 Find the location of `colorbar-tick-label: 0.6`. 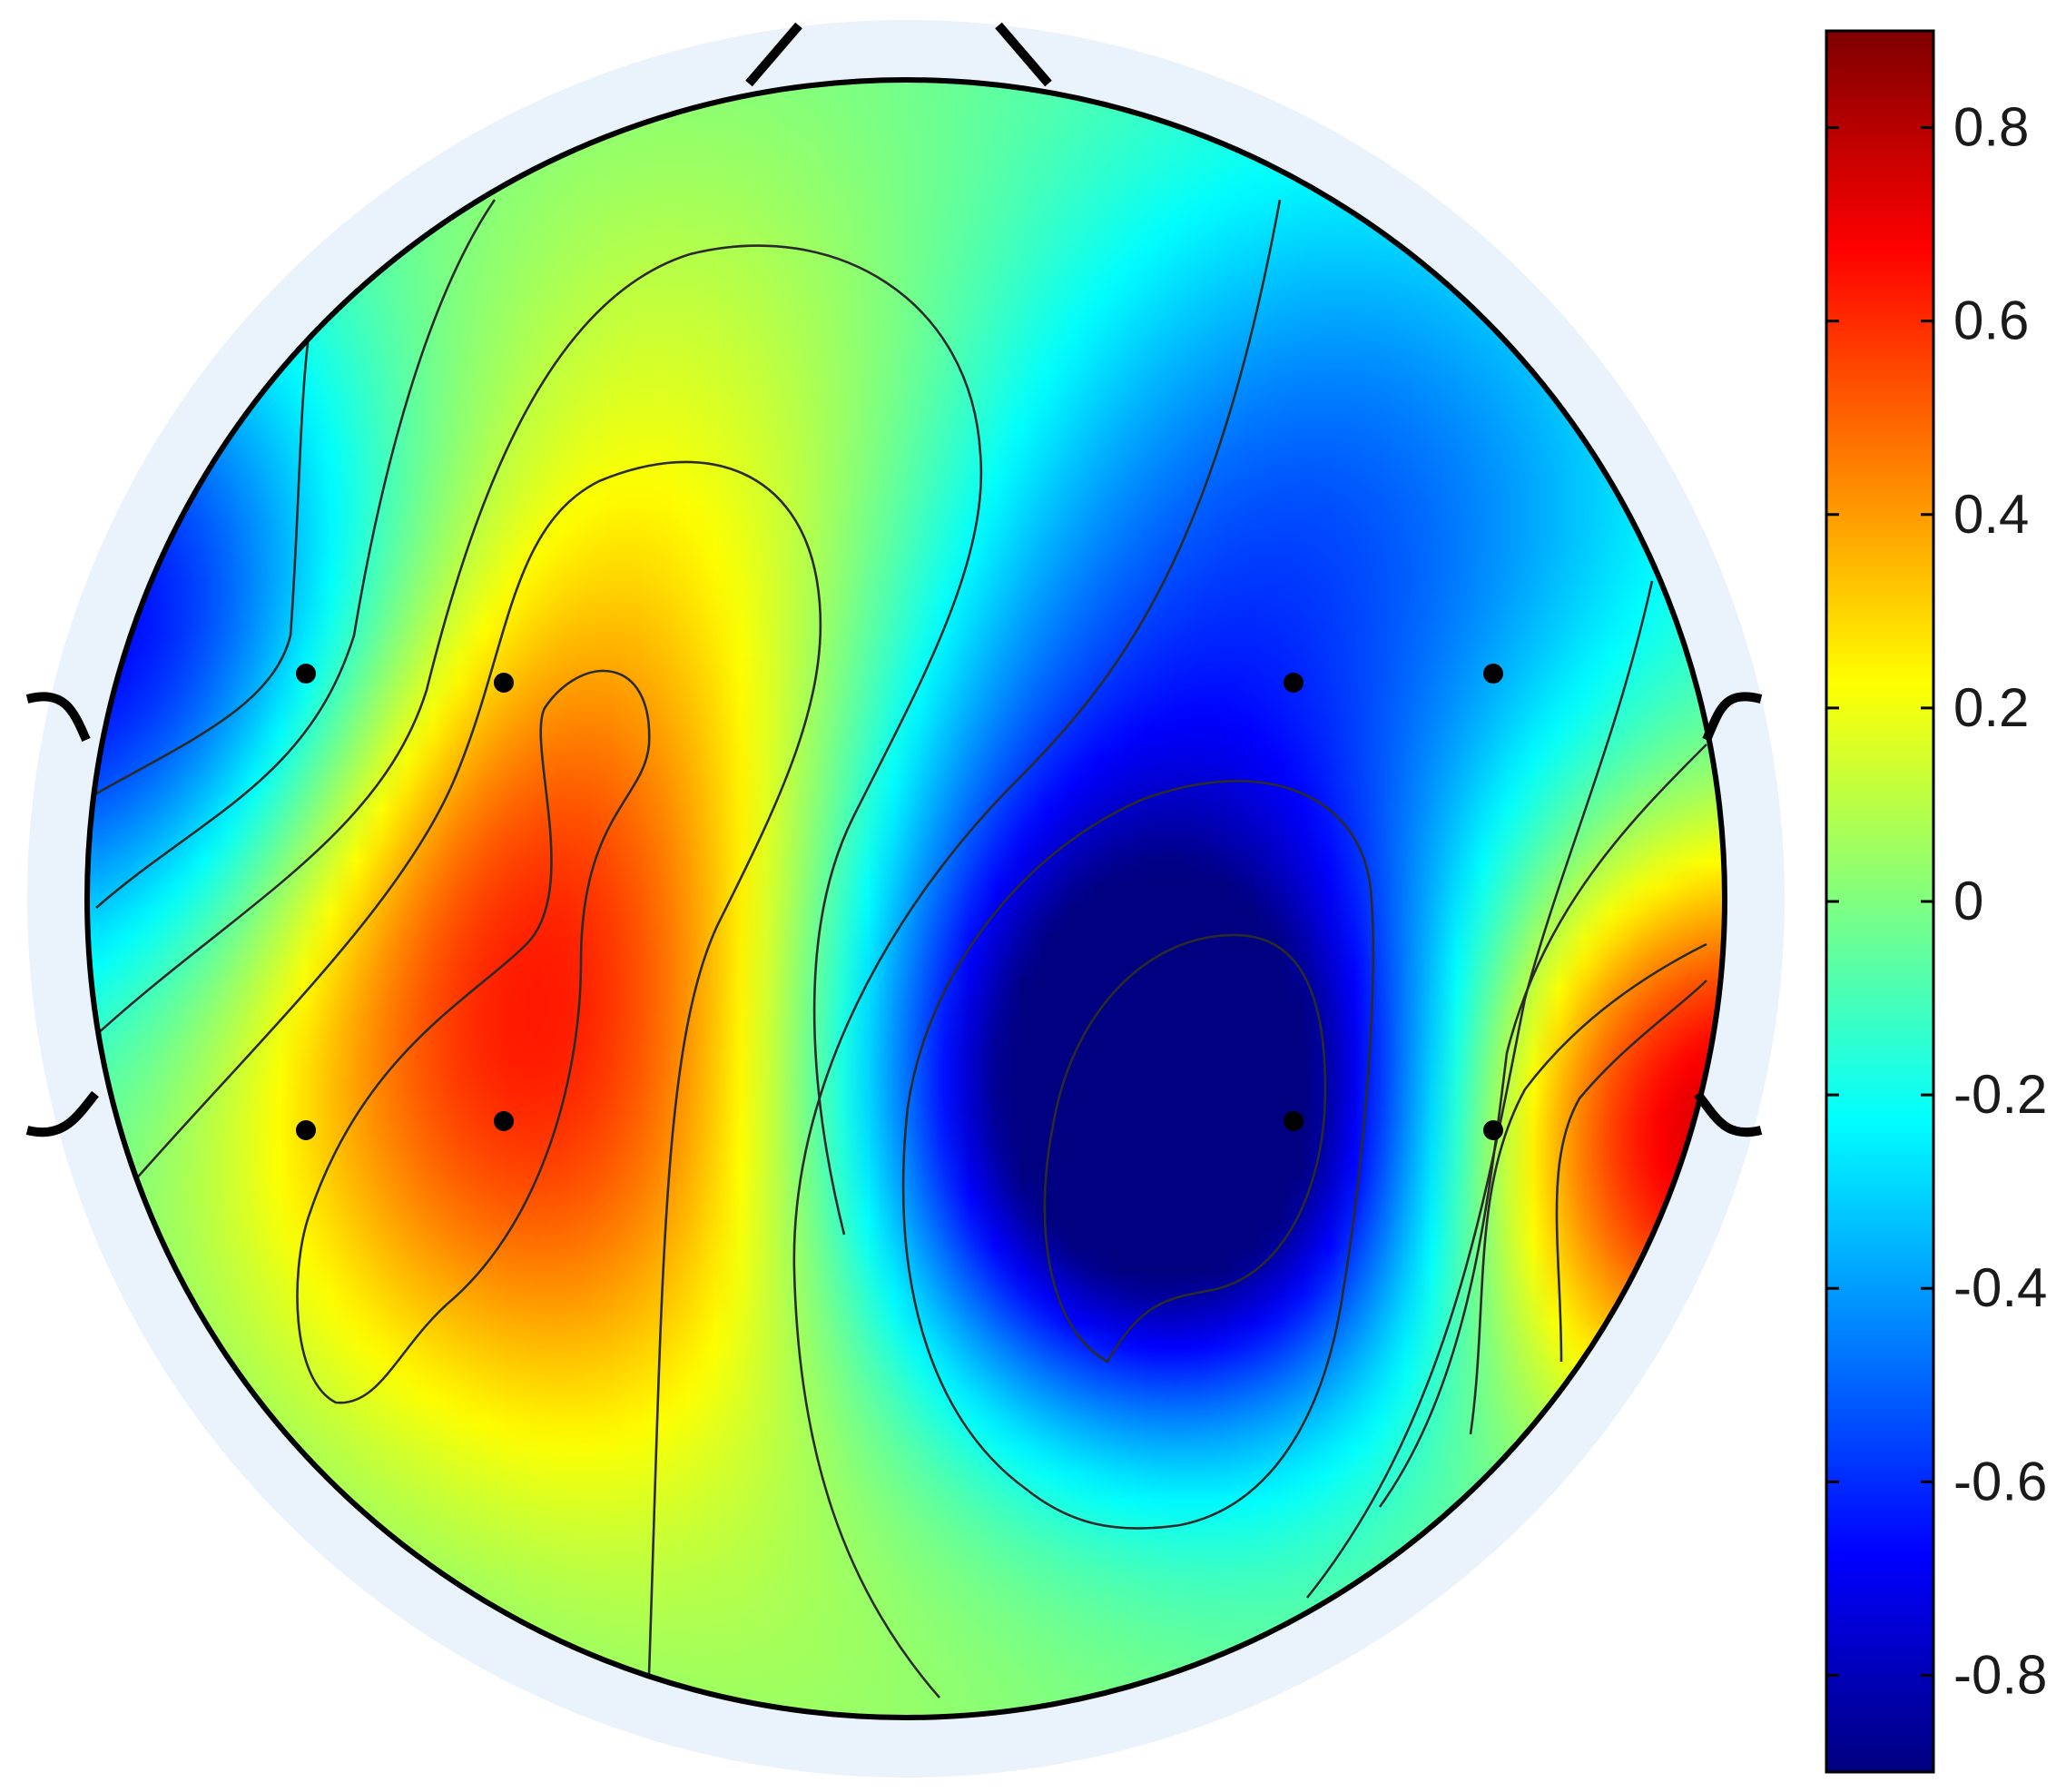

colorbar-tick-label: 0.6 is located at coordinates (1991, 320).